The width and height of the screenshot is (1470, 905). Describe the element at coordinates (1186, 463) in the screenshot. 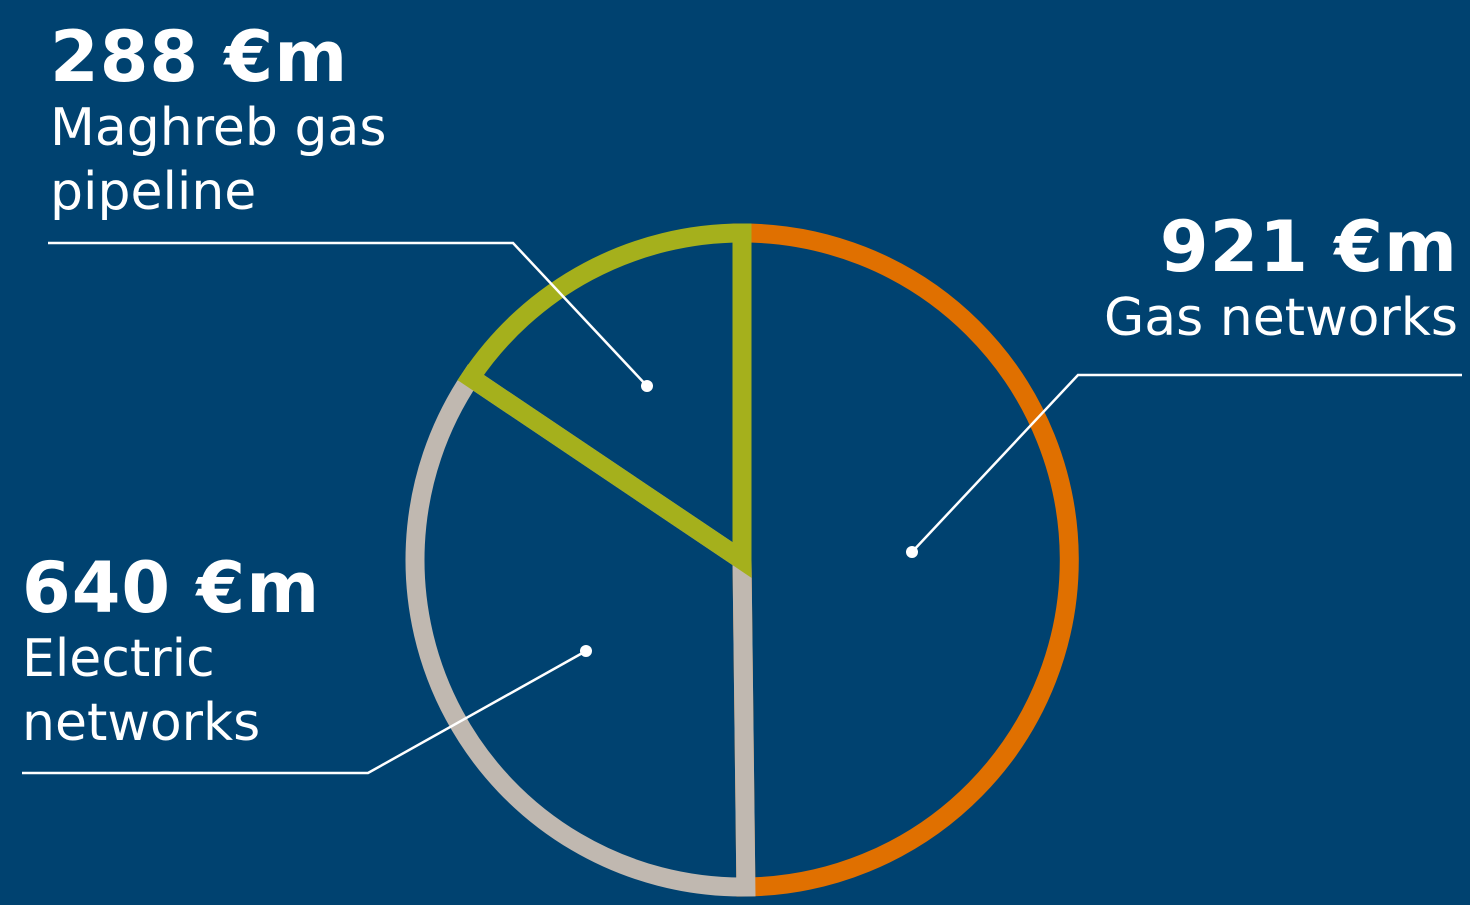

I see `leader-line-gas` at that location.